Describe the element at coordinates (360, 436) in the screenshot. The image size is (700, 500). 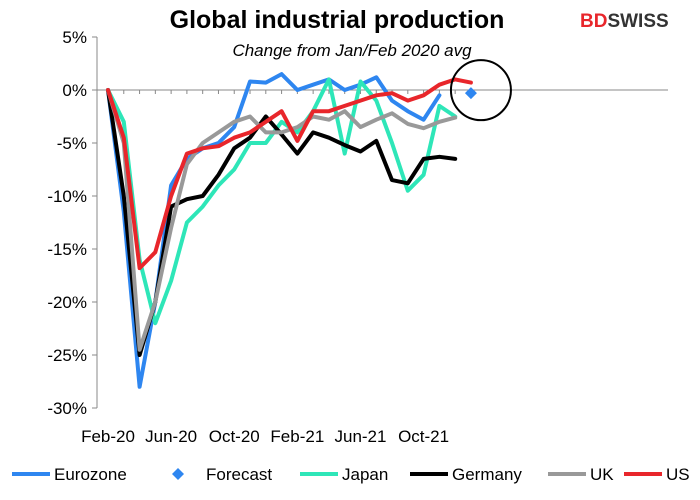
I see `x-tick-label: Jun-21` at that location.